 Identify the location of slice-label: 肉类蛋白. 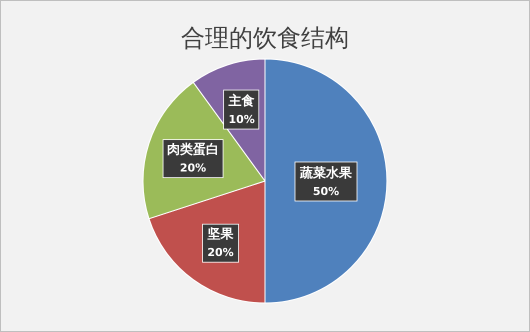
(193, 150).